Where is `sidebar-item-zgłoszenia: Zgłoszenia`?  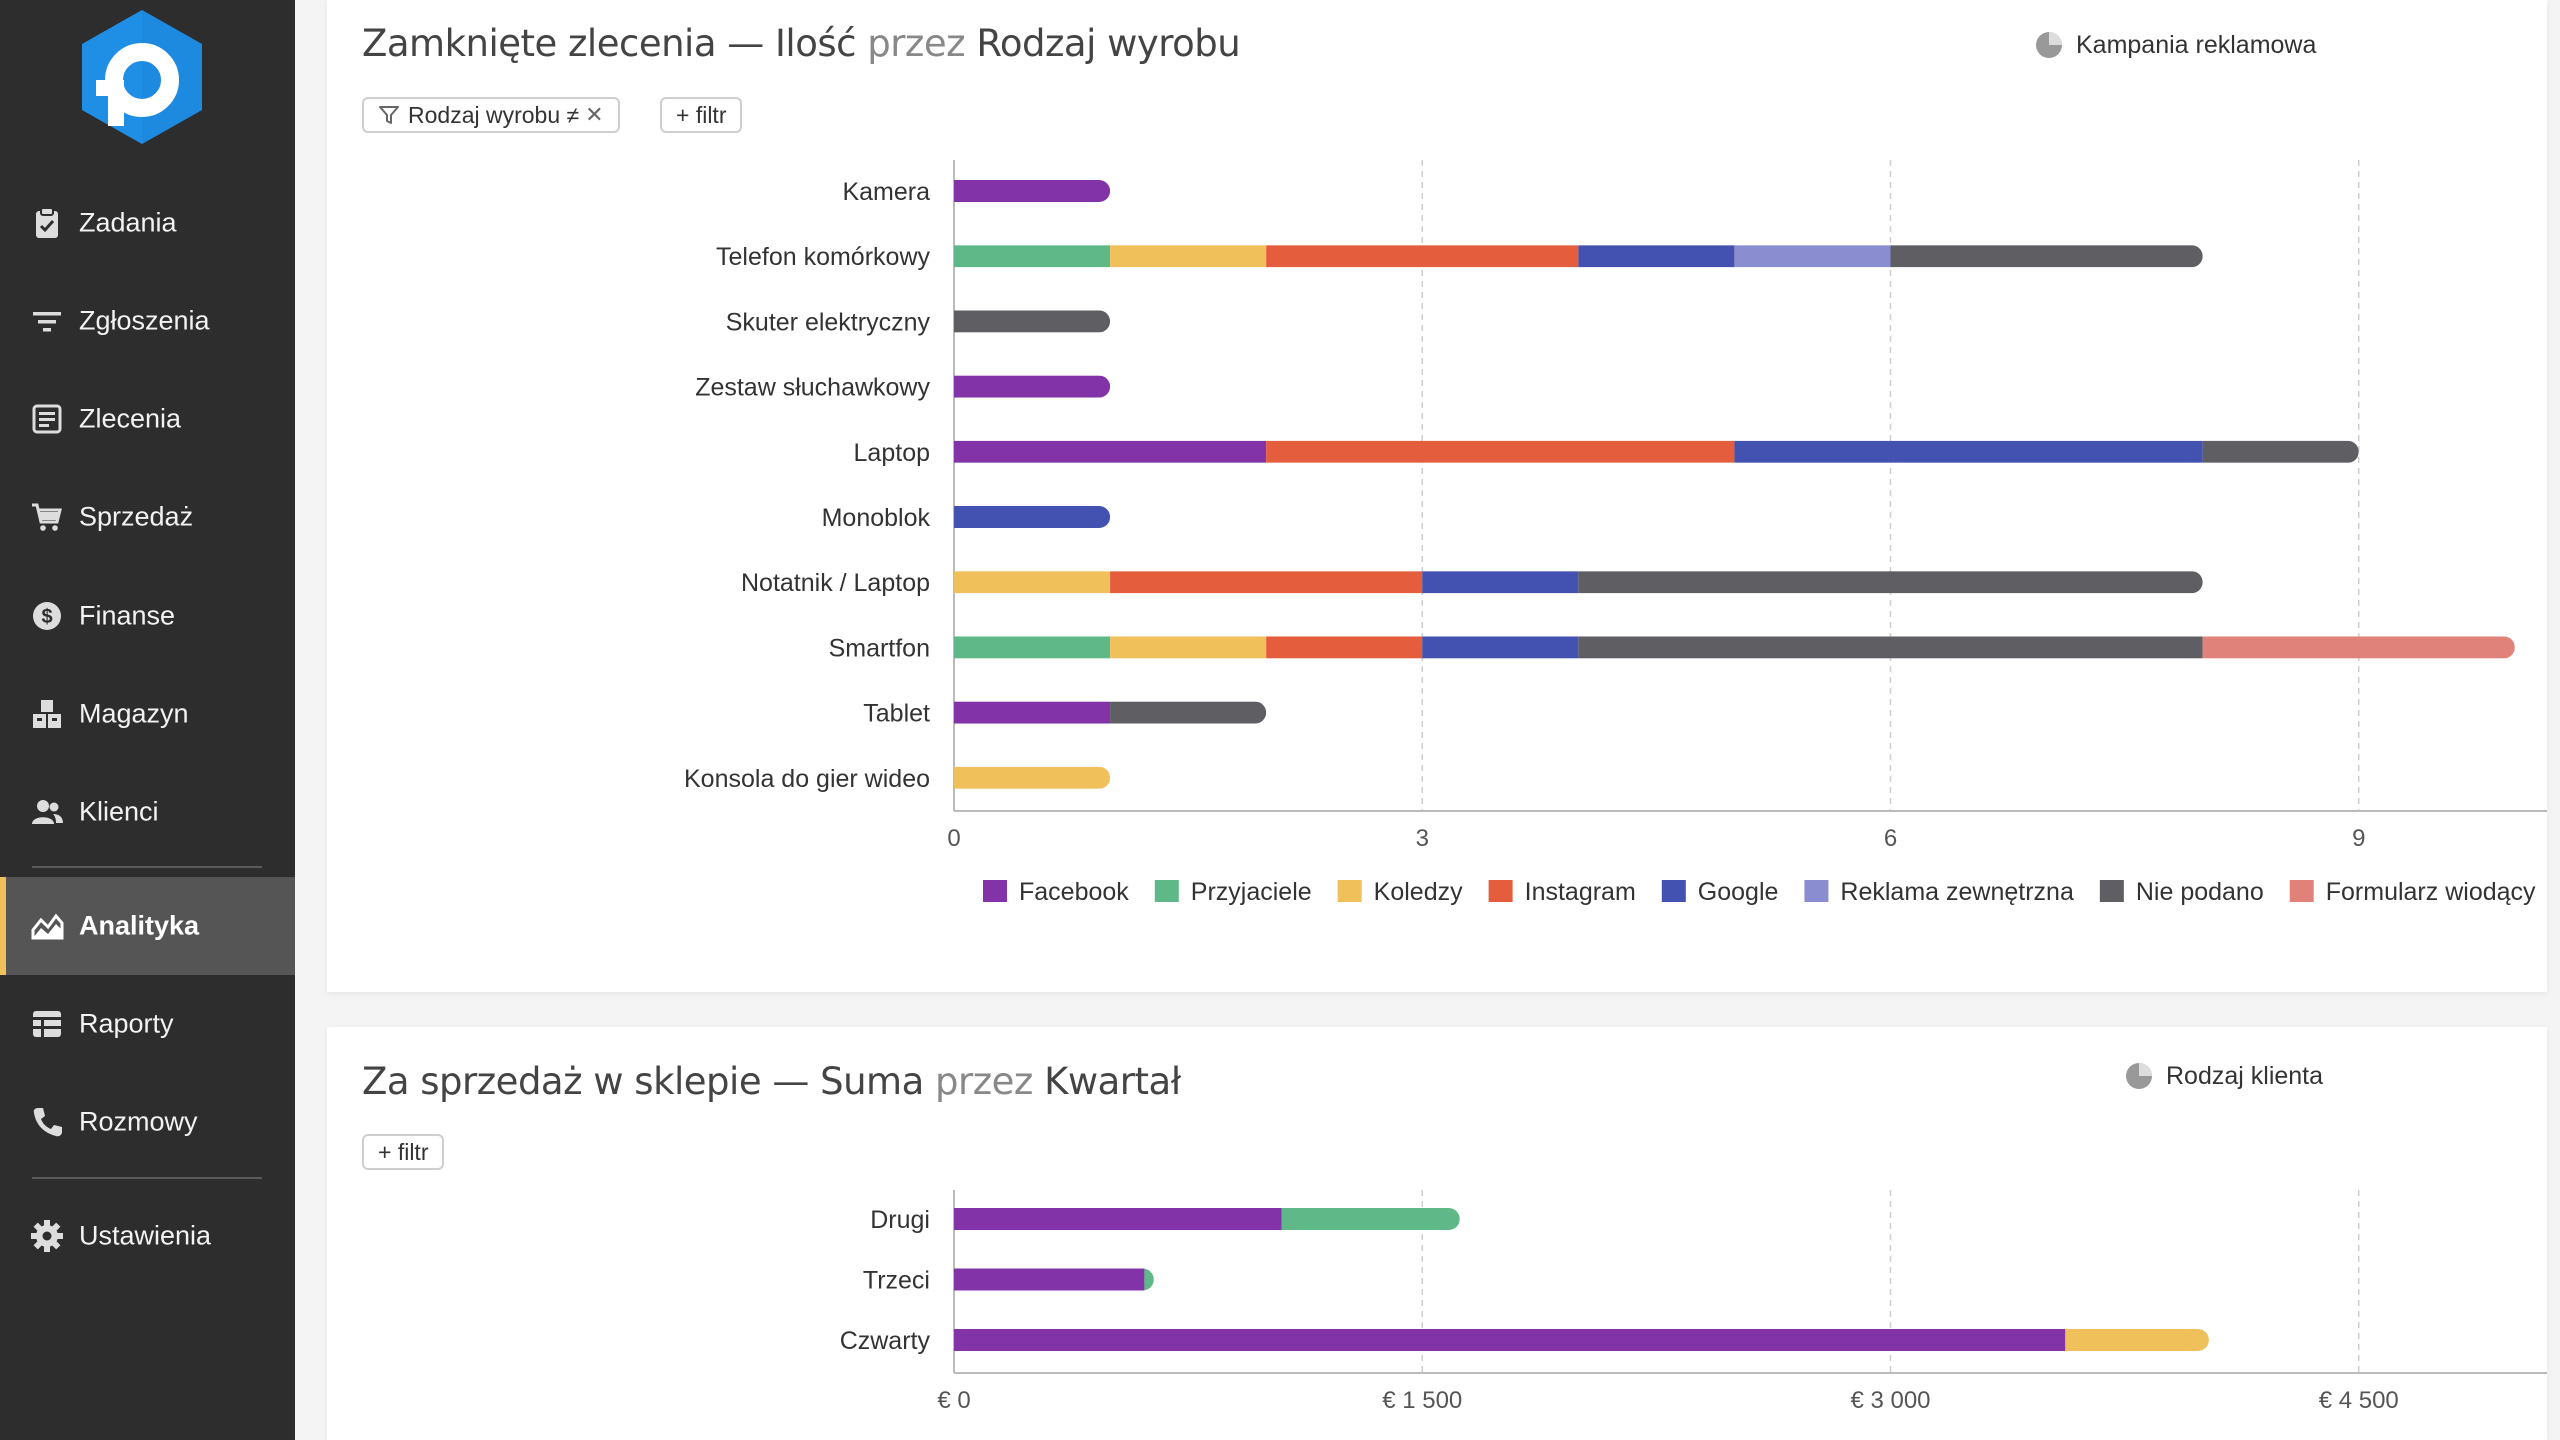 sidebar-item-zgłoszenia: Zgłoszenia is located at coordinates (147, 321).